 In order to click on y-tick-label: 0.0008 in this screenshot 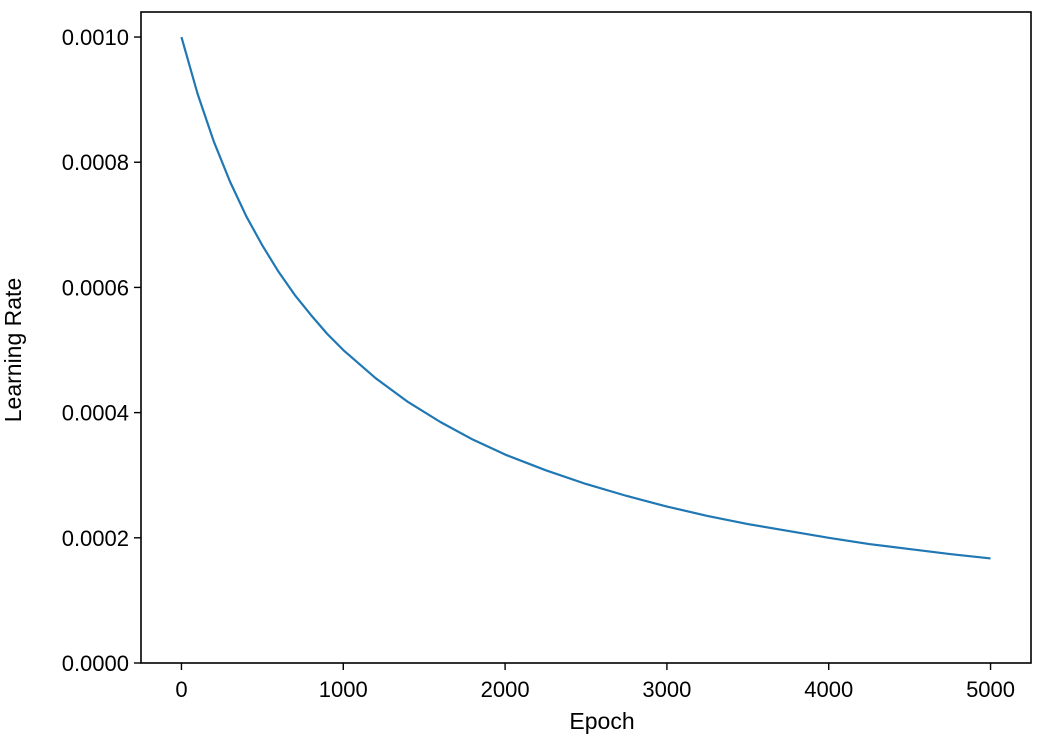, I will do `click(95, 162)`.